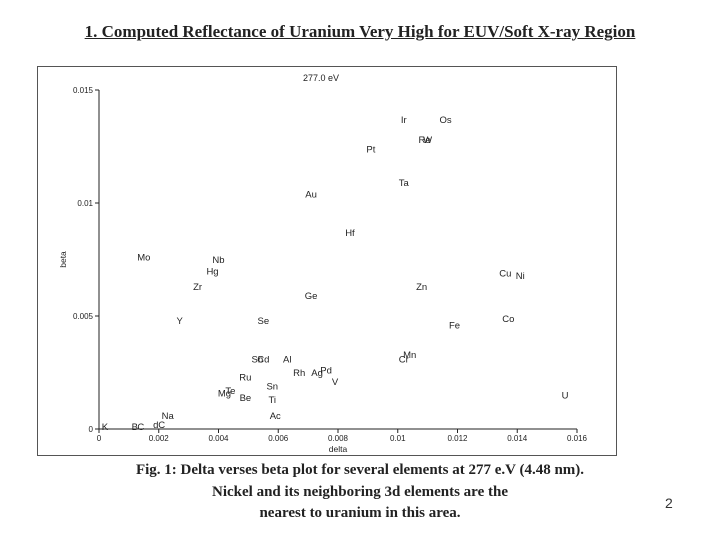  I want to click on x-tick-label: 0.002, so click(159, 438).